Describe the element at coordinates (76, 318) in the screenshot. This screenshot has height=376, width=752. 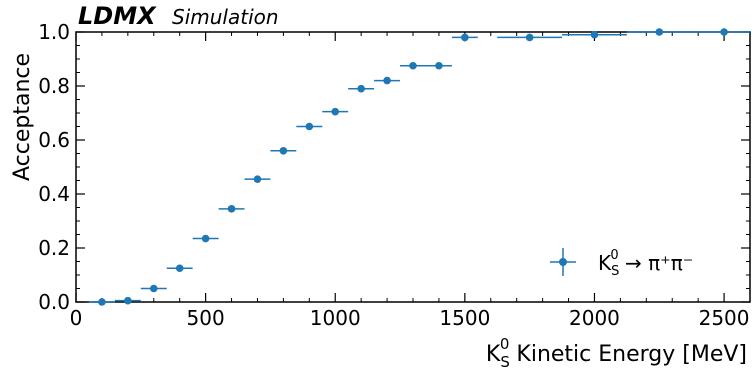
I see `x-tick-label: 0` at that location.